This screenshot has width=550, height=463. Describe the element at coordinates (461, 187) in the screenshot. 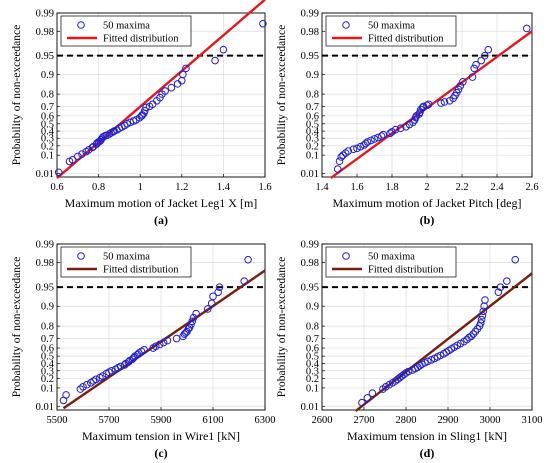

I see `x-tick-label: 2.2` at that location.